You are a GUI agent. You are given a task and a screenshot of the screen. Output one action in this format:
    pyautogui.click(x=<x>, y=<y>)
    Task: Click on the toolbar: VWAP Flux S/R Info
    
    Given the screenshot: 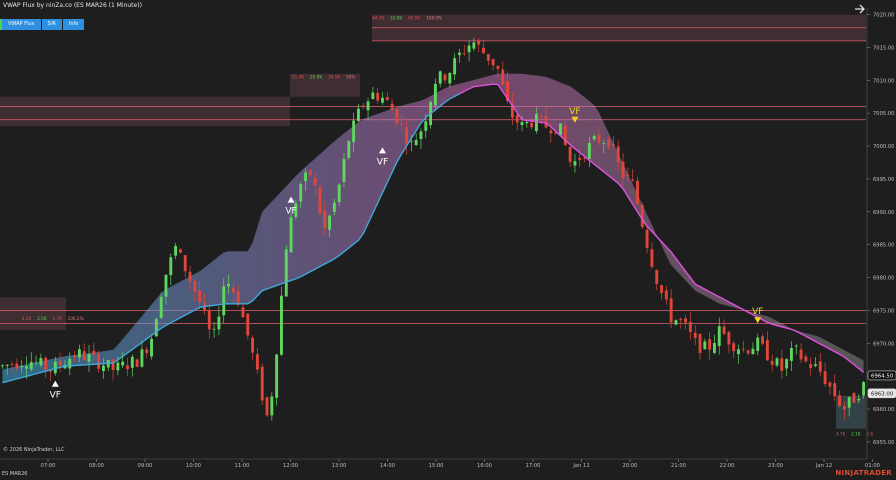 What is the action you would take?
    pyautogui.click(x=42, y=24)
    